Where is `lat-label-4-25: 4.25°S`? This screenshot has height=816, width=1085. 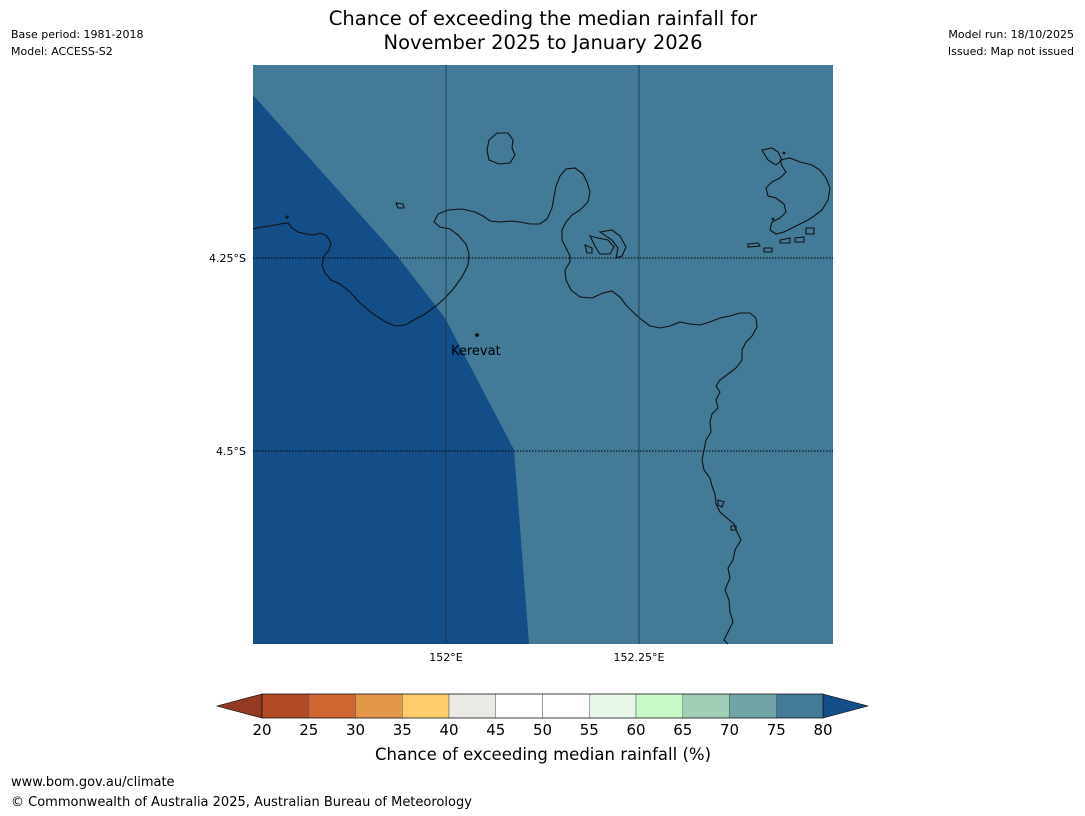
lat-label-4-25: 4.25°S is located at coordinates (227, 258).